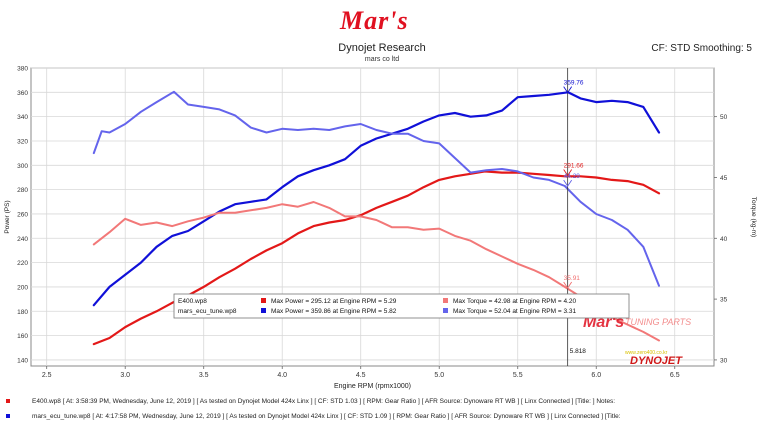  What do you see at coordinates (22, 214) in the screenshot?
I see `y-left-tick-label: 260` at bounding box center [22, 214].